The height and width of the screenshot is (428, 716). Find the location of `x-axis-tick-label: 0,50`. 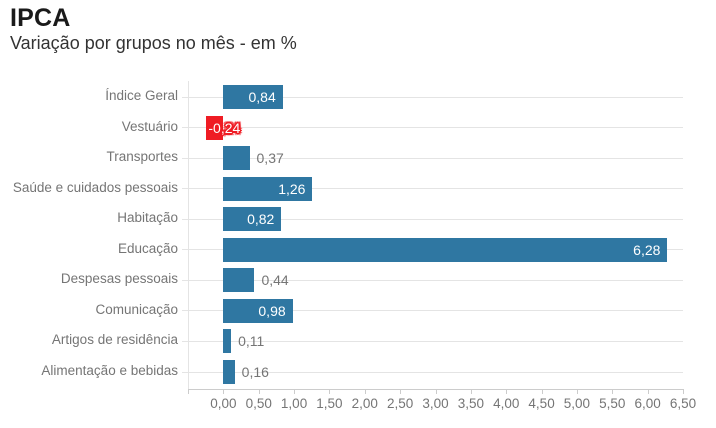

x-axis-tick-label: 0,50 is located at coordinates (258, 403).